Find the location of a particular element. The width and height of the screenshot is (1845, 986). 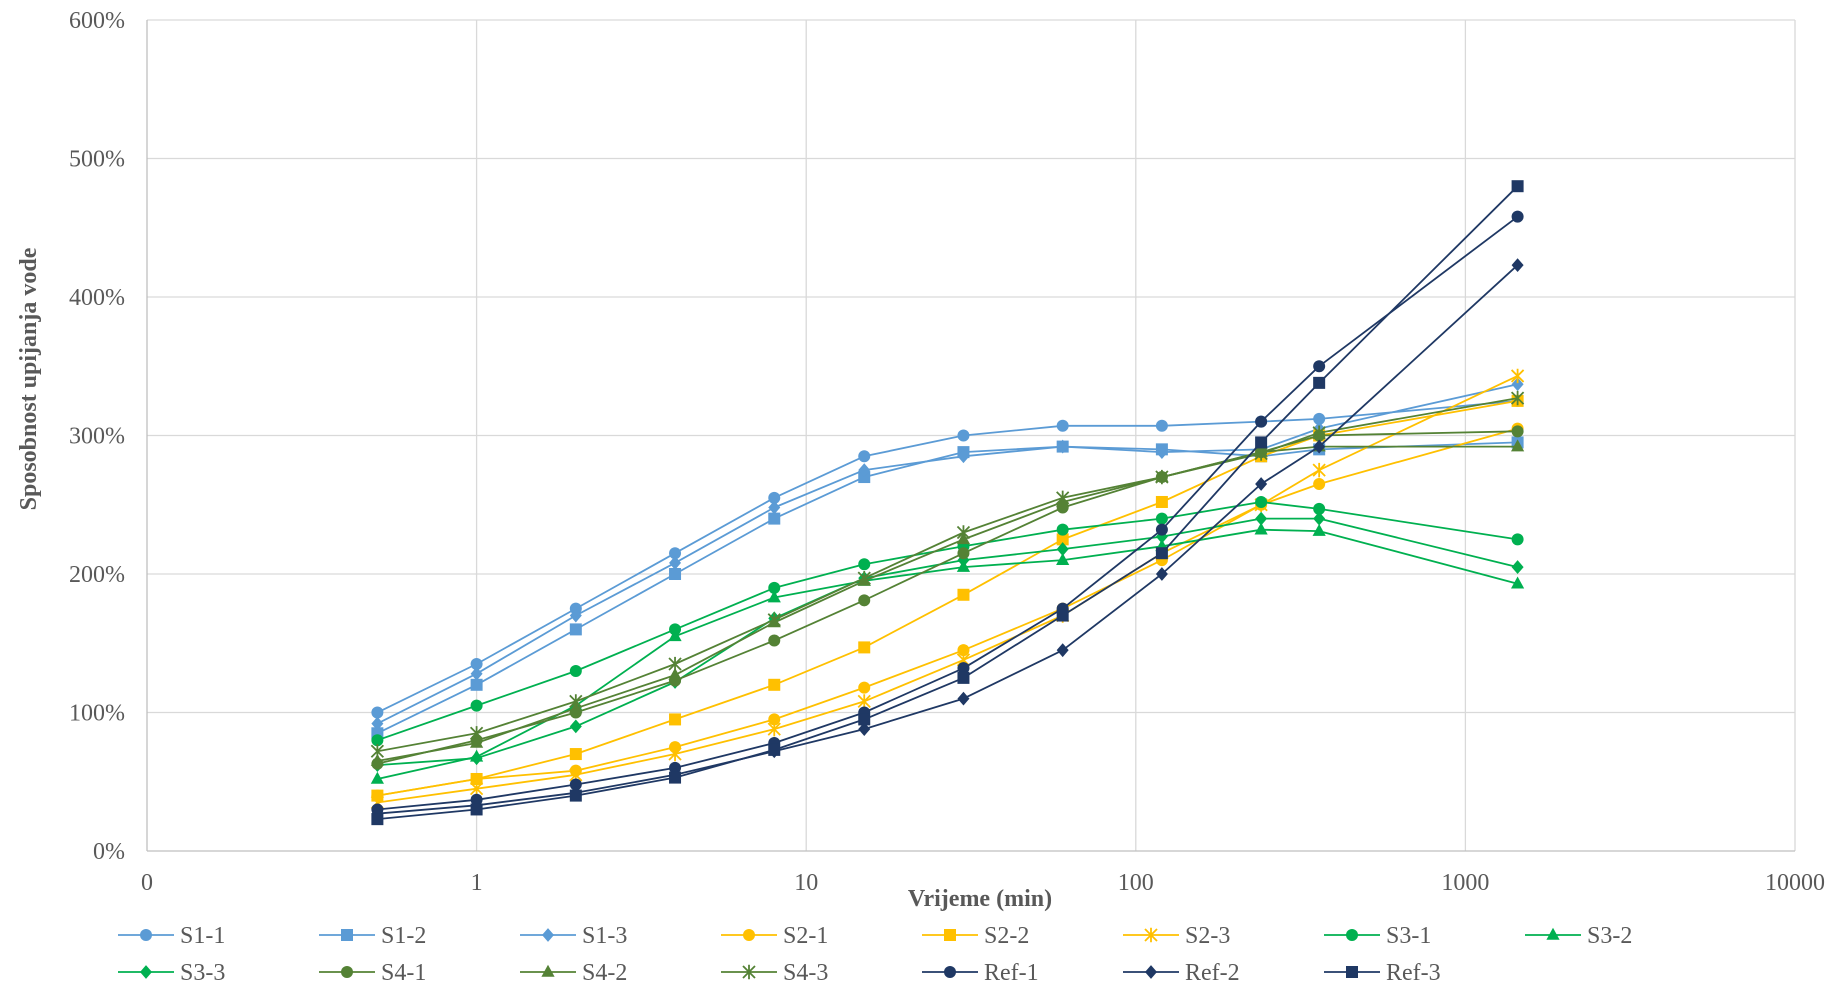

legend-label: S4-2 is located at coordinates (604, 973).